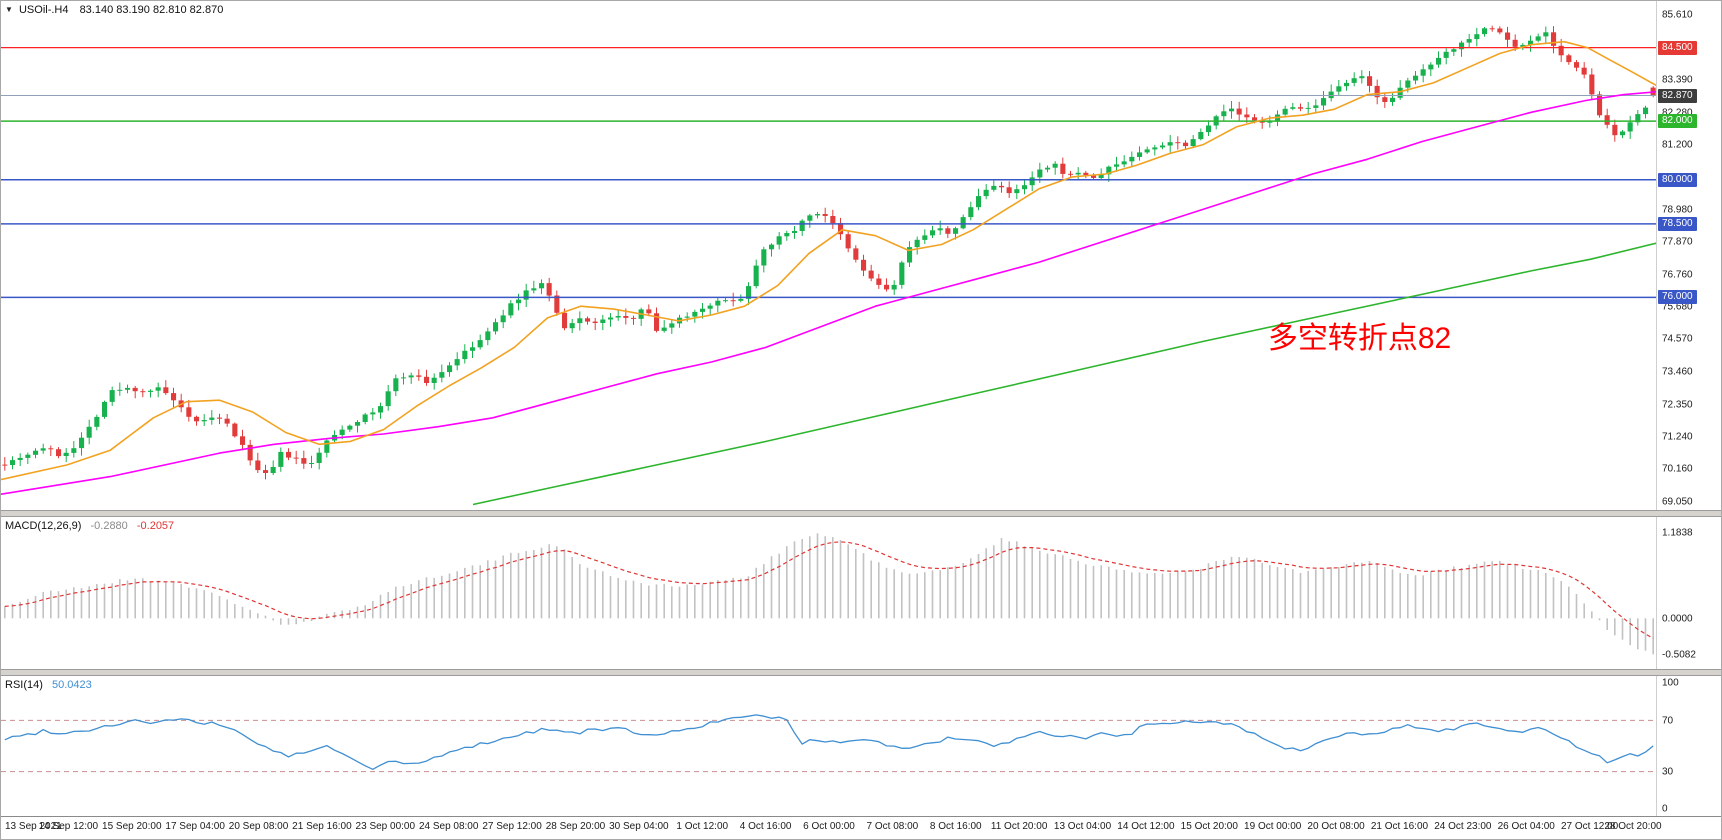 The image size is (1722, 840). I want to click on macd-tick-label: 1.1838, so click(1677, 533).